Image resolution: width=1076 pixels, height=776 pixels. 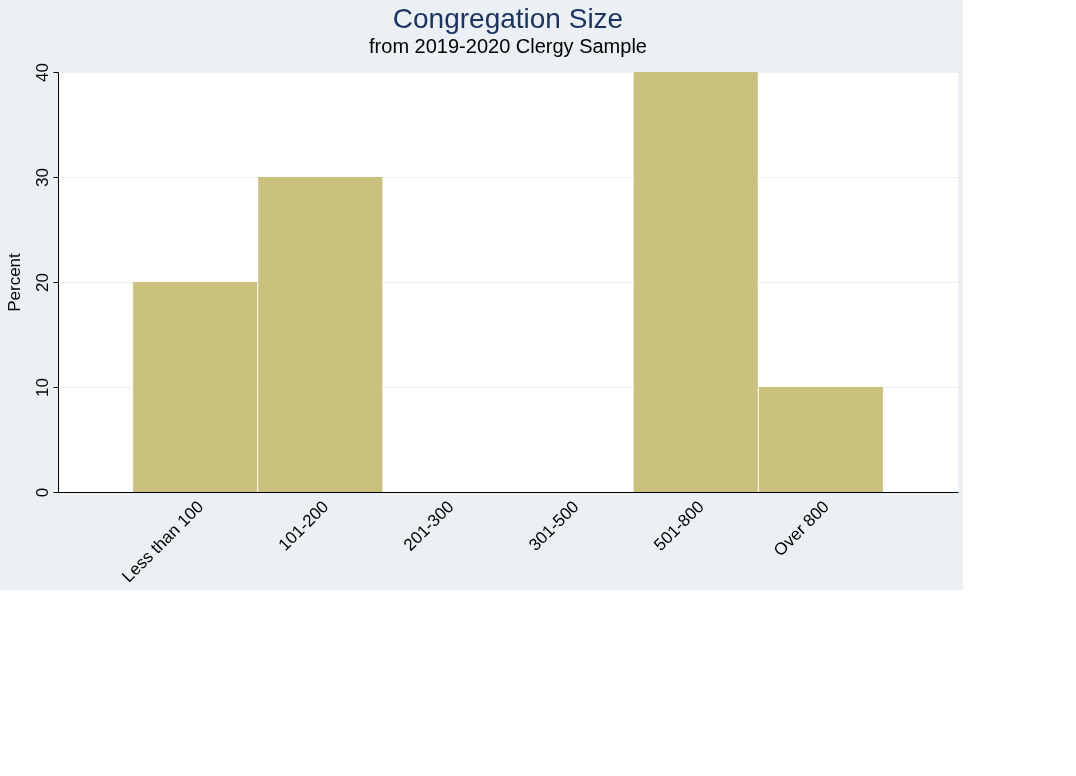 What do you see at coordinates (42, 282) in the screenshot?
I see `y-tick-label: 20` at bounding box center [42, 282].